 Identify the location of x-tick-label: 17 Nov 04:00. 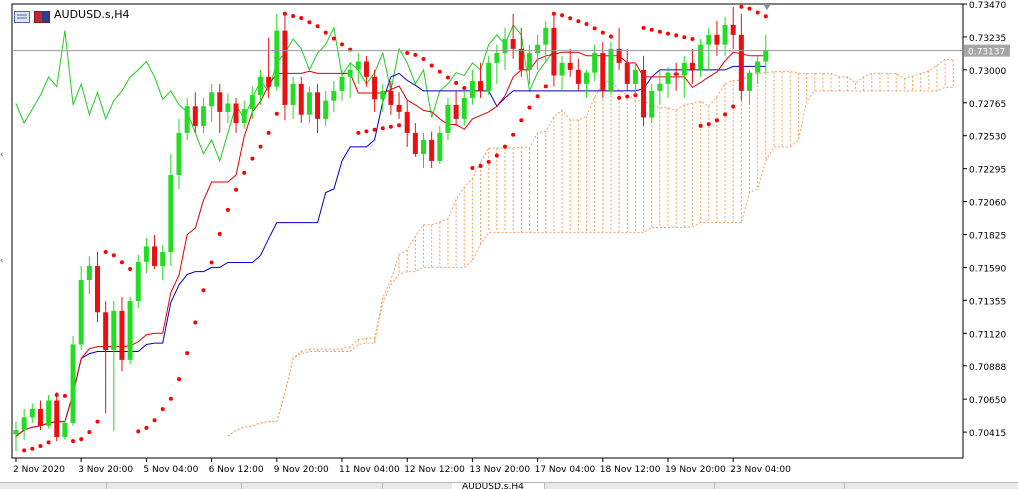
(565, 470).